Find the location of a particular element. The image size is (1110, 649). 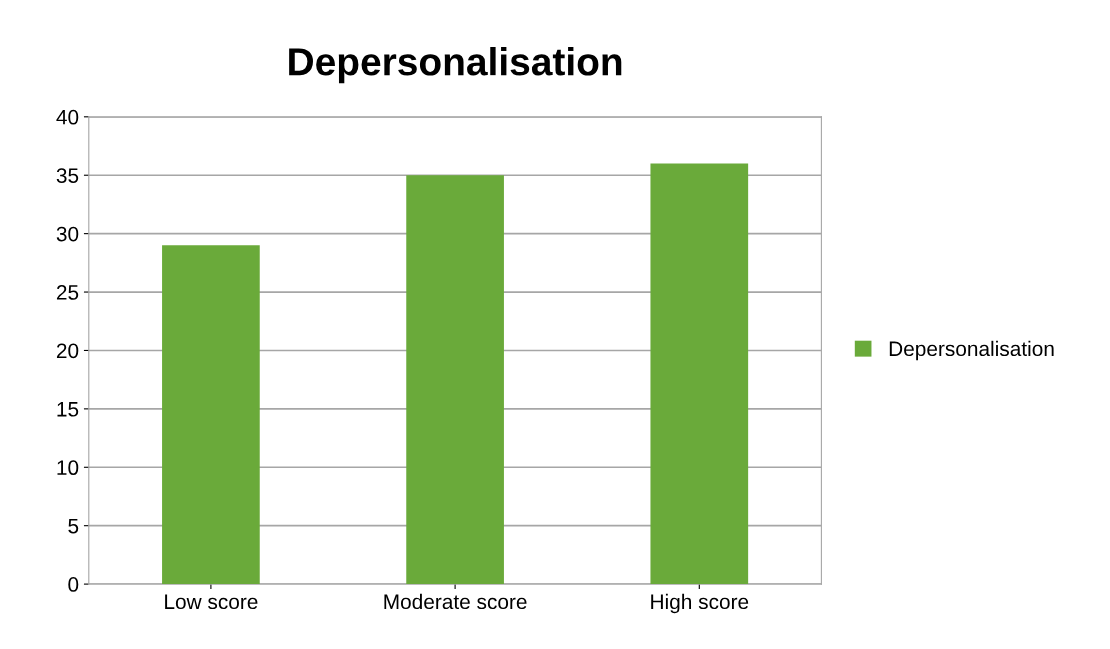

y-tick-label: 30 is located at coordinates (67, 234).